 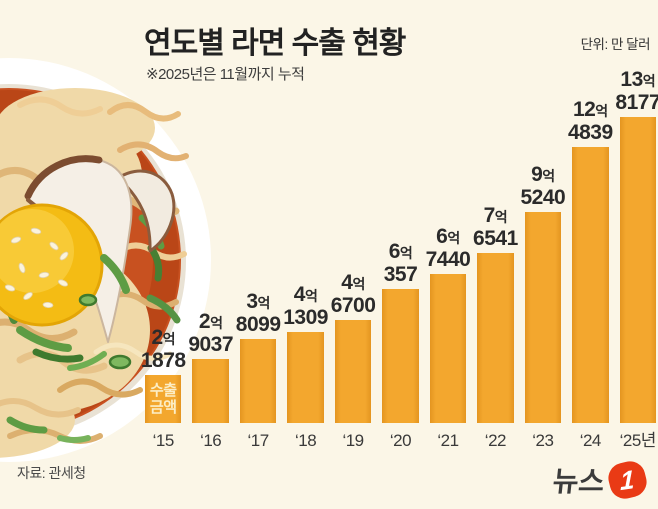 I want to click on bar-column: 6억 357 ‘20, so click(x=400, y=346).